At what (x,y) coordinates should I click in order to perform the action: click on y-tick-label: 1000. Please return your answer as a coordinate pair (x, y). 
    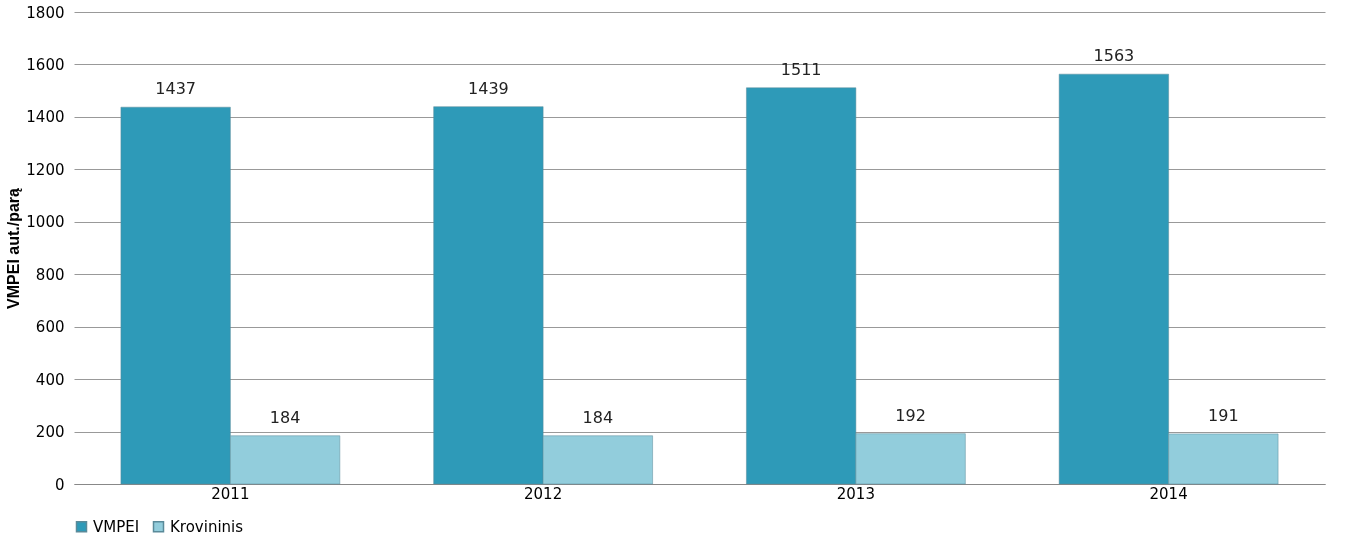
    Looking at the image, I should click on (45, 222).